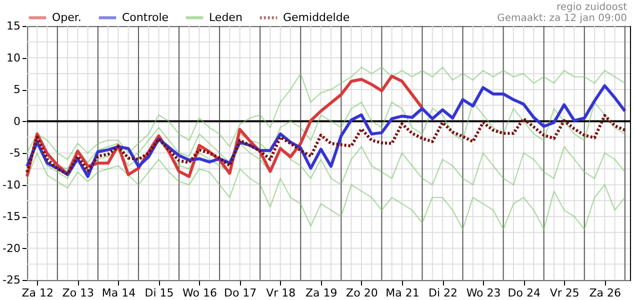 This screenshot has width=635, height=300. Describe the element at coordinates (67, 17) in the screenshot. I see `legend-label: Oper.` at that location.